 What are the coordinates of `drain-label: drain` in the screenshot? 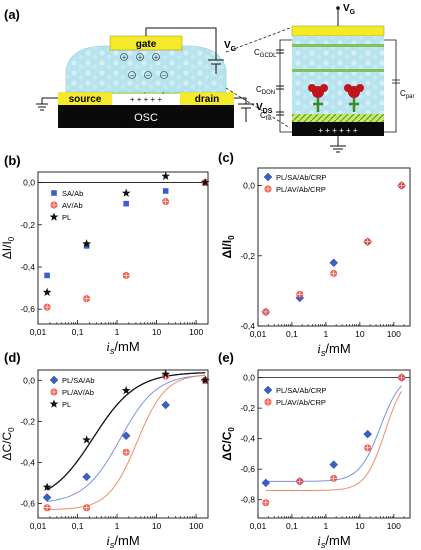 It's located at (207, 99).